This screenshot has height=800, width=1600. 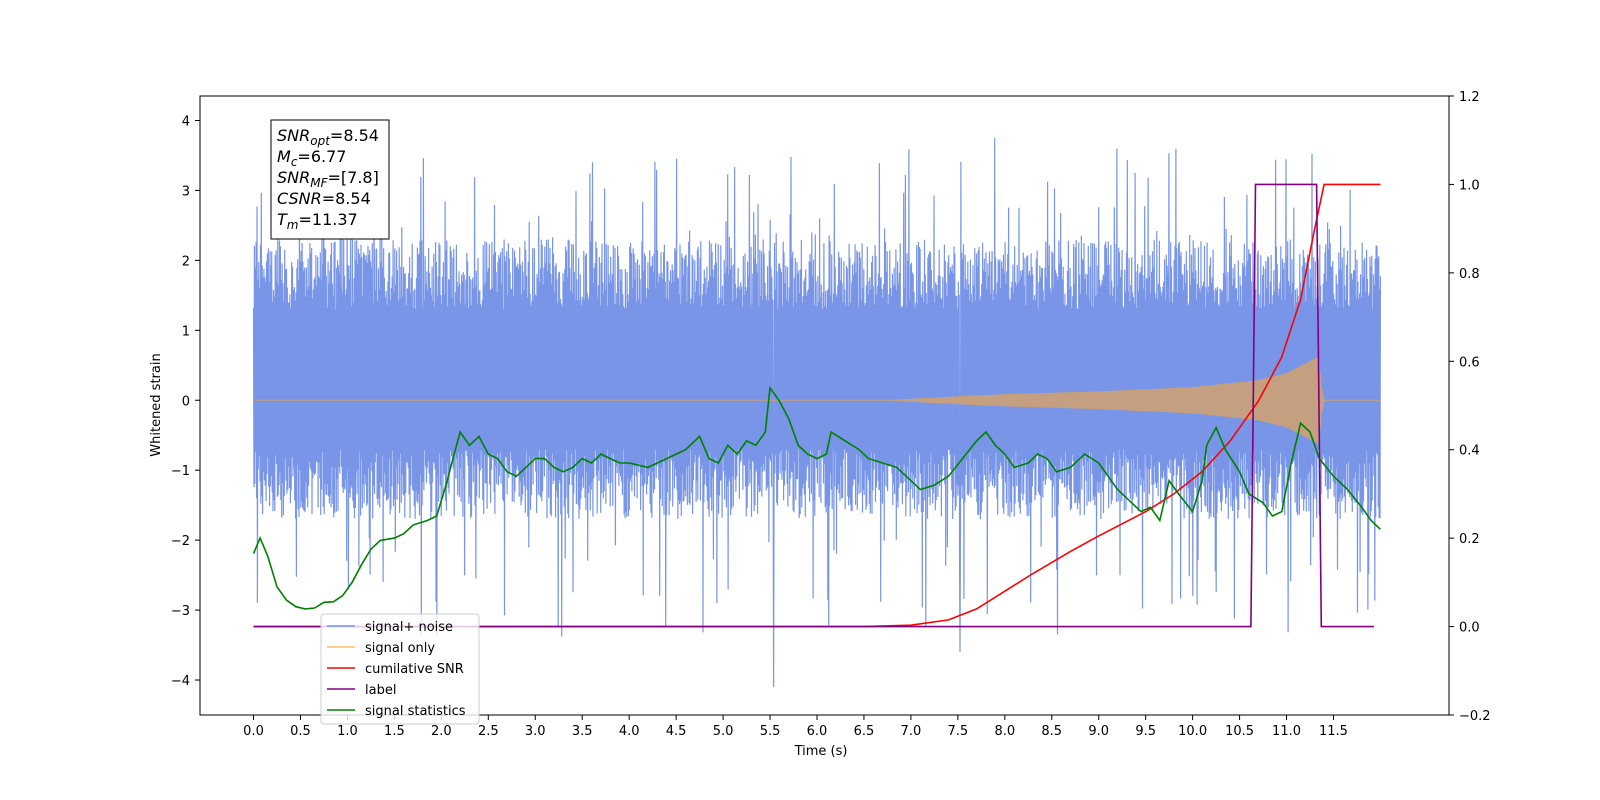 What do you see at coordinates (821, 751) in the screenshot?
I see `x-axis-label: Time (s)` at bounding box center [821, 751].